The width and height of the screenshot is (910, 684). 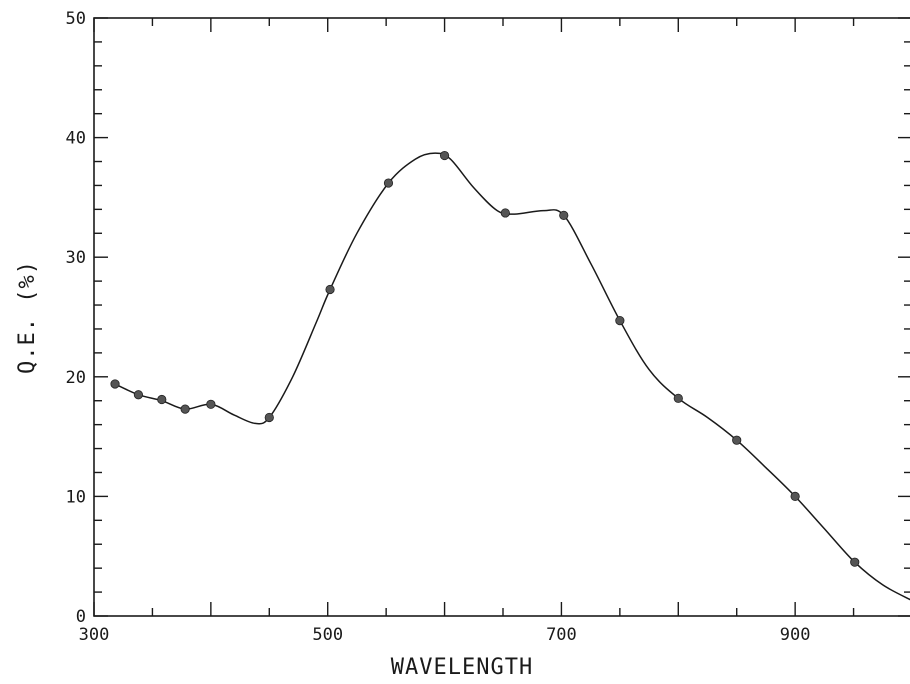 I want to click on y-axis-title: Q.E. (%), so click(x=27, y=317).